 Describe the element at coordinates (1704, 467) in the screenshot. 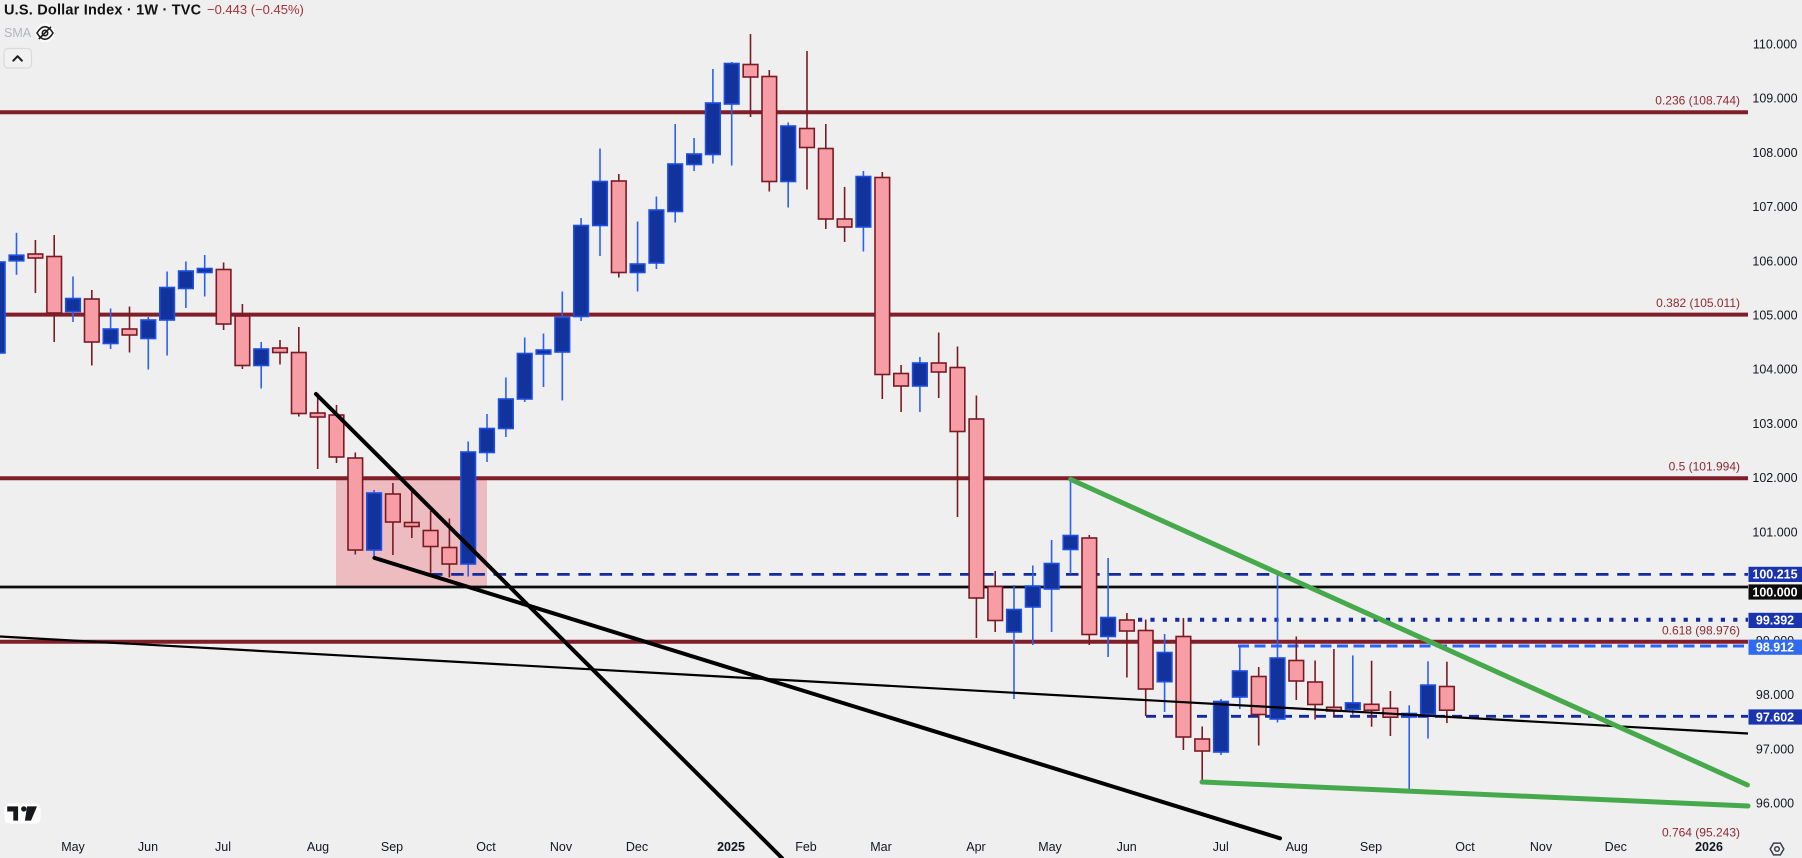

I see `svg-text: 0.5 (101.994)` at that location.